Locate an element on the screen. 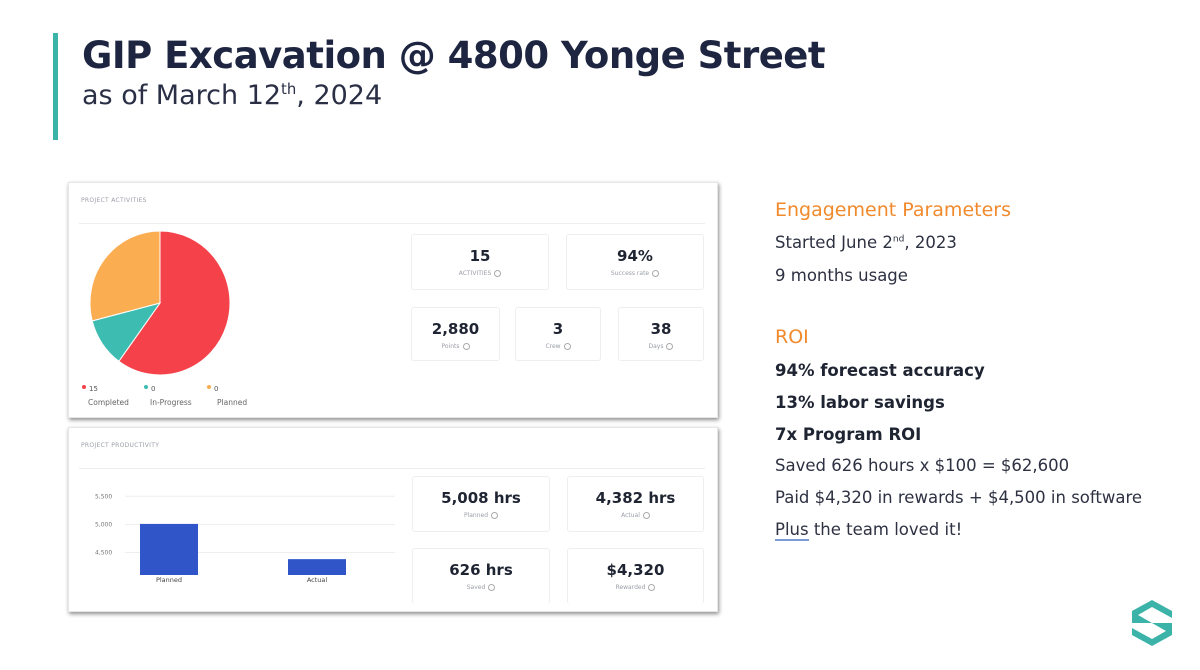 Image resolution: width=1200 pixels, height=670 pixels. legend-label: In-Progress is located at coordinates (171, 402).